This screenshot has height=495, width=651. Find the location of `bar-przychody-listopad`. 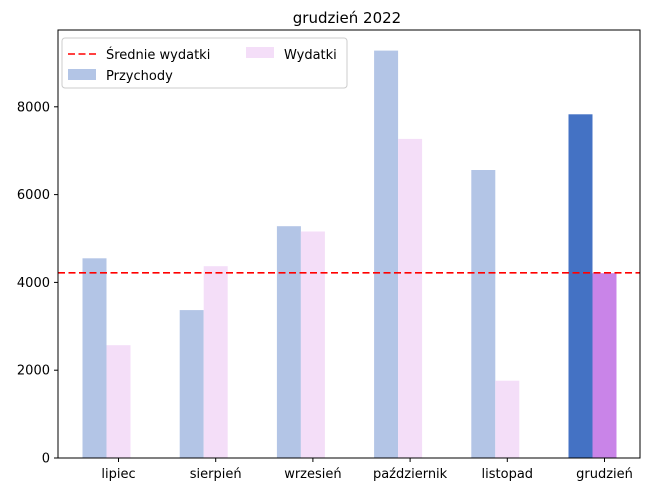

bar-przychody-listopad is located at coordinates (483, 314).